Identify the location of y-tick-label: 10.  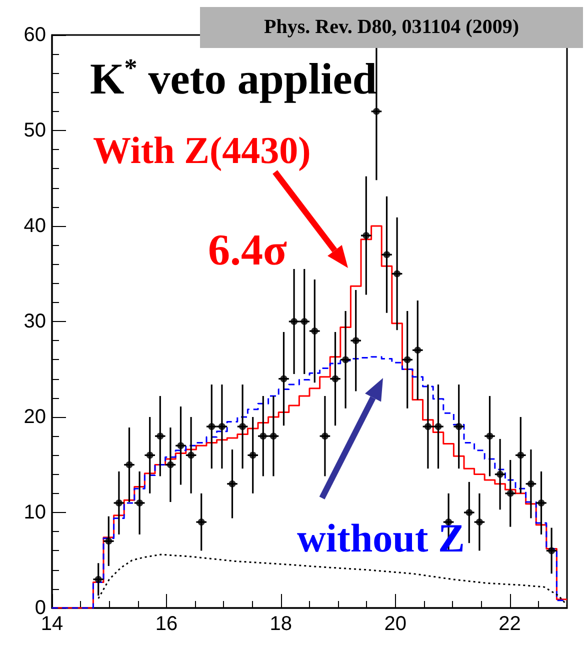
(35, 513).